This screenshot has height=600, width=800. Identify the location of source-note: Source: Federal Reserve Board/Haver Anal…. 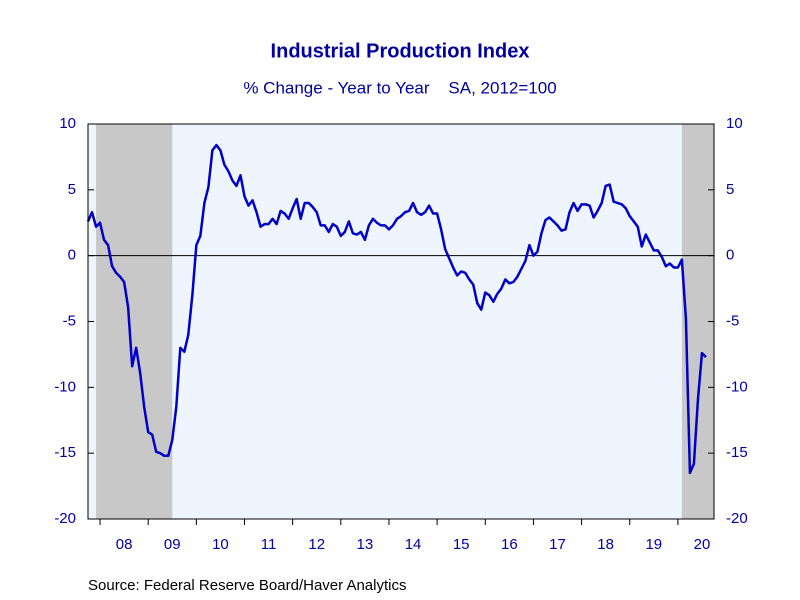
(247, 585).